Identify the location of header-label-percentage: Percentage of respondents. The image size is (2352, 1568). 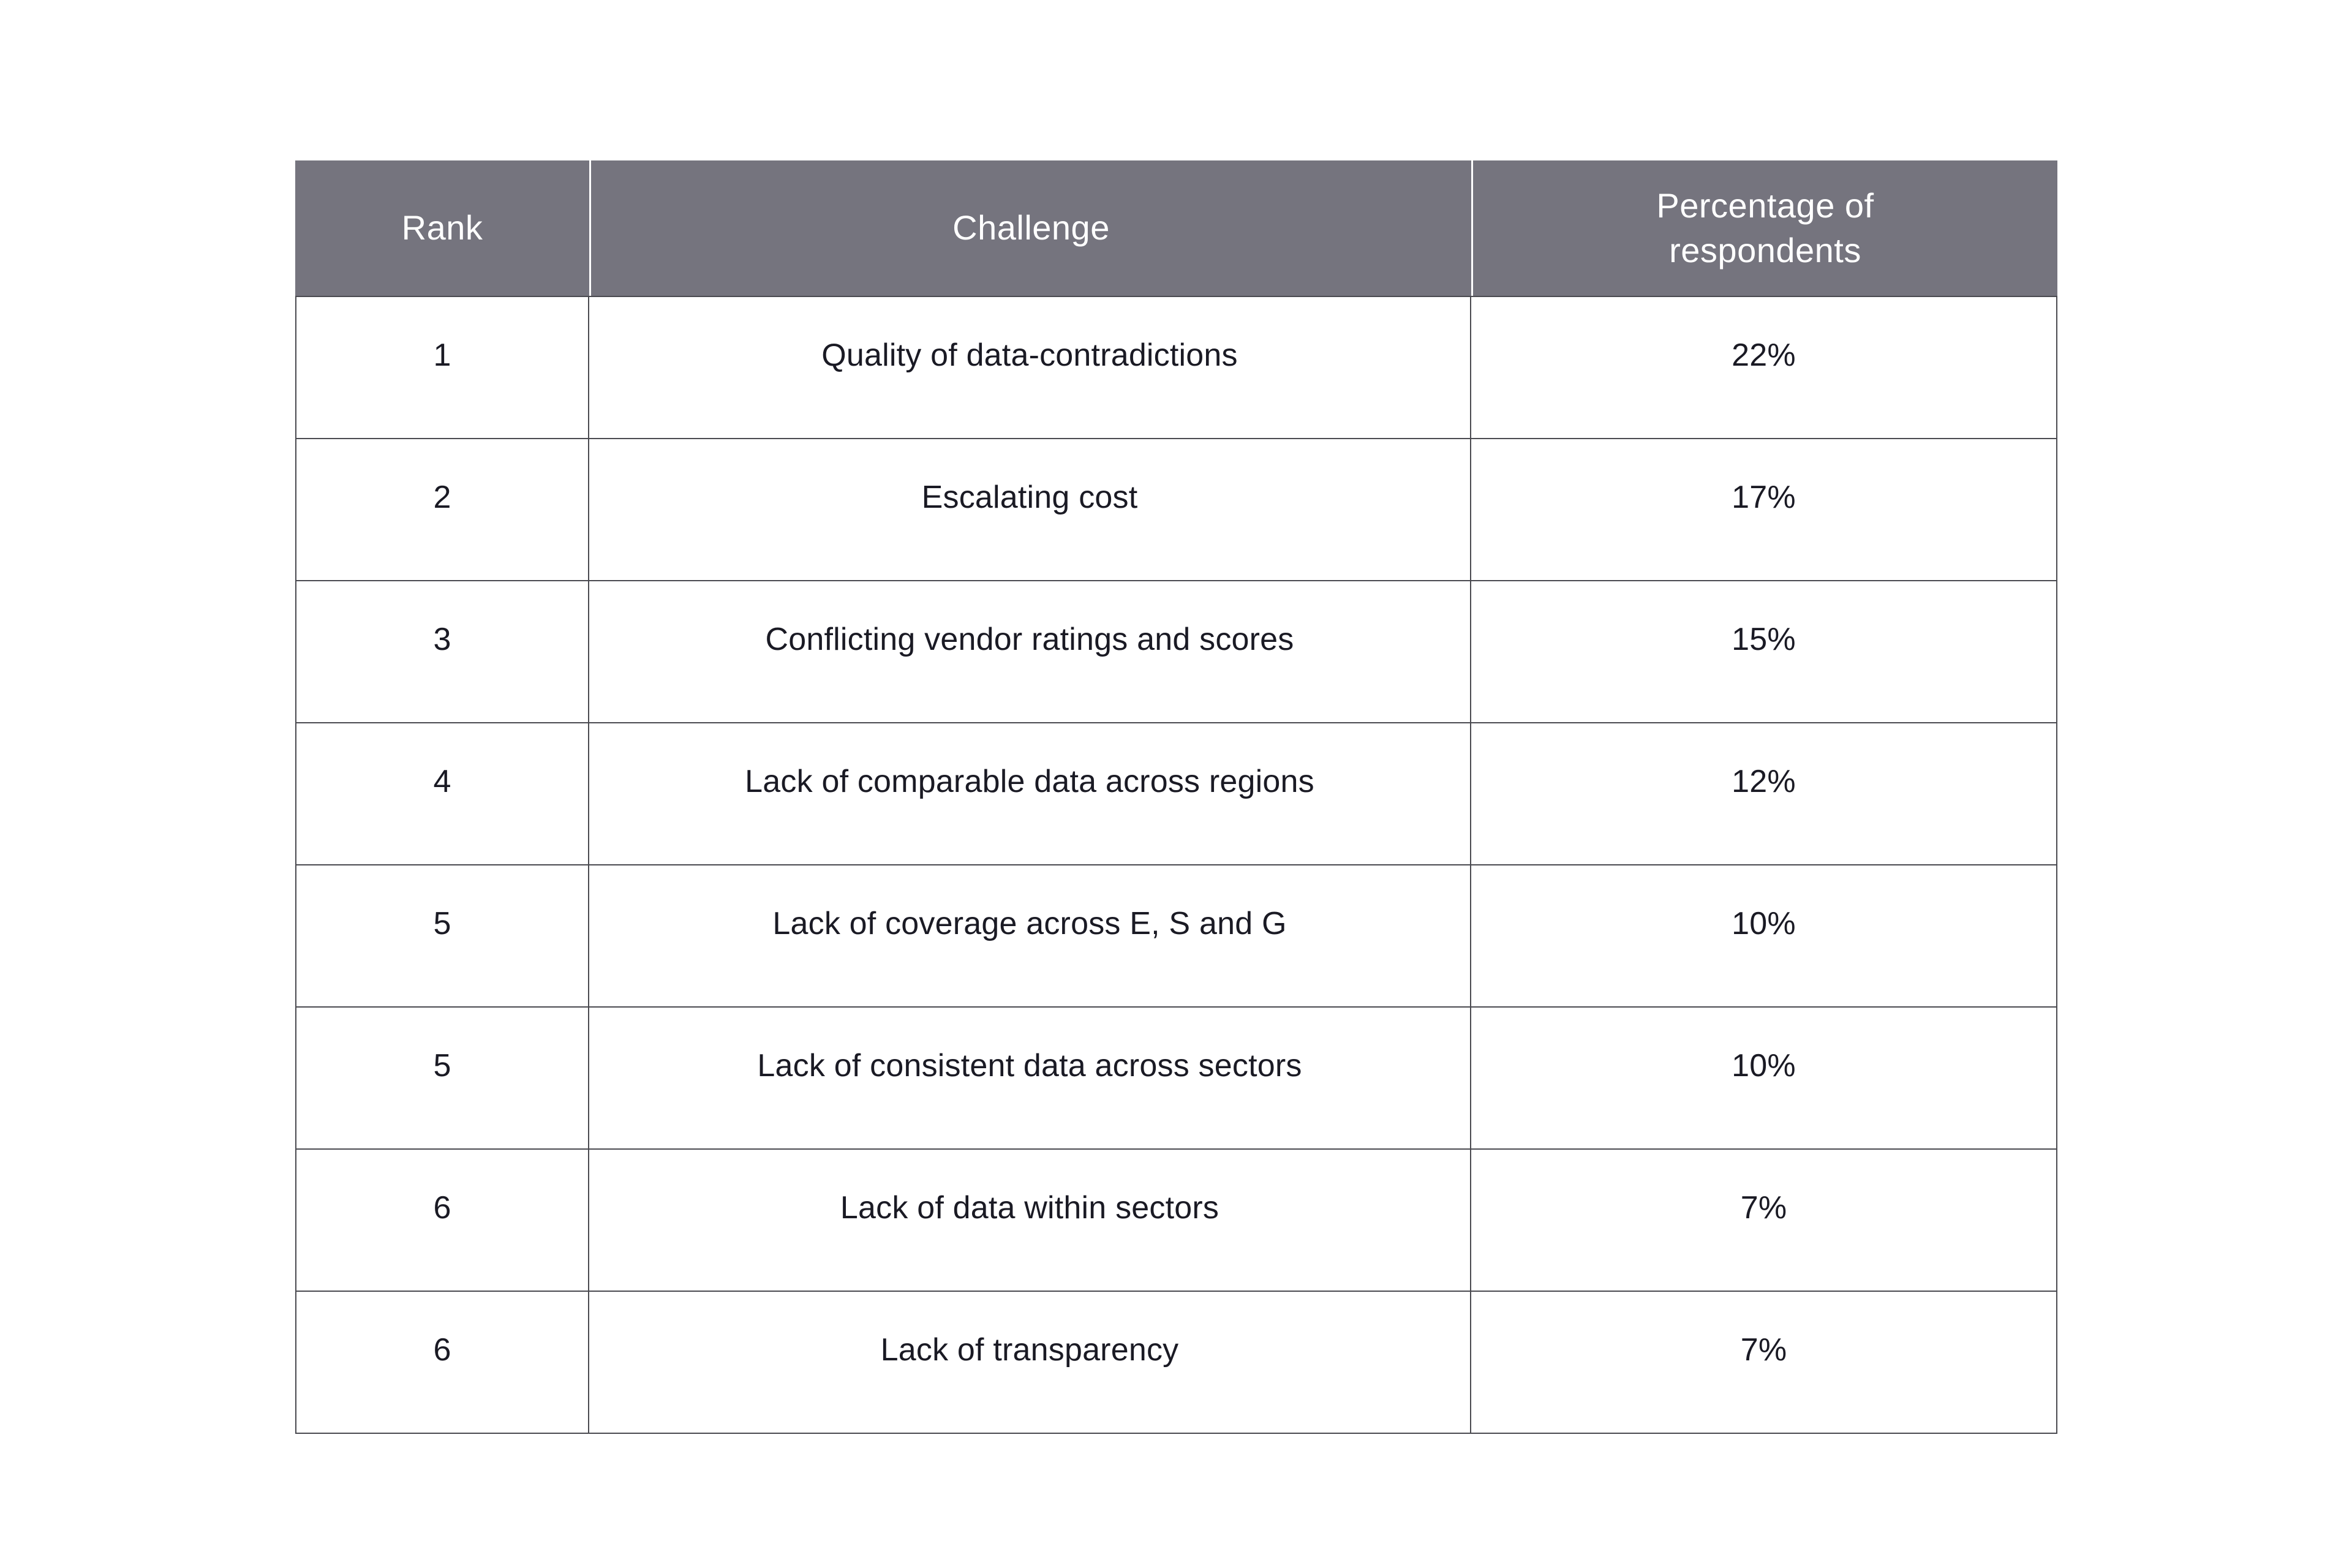
(1765, 228).